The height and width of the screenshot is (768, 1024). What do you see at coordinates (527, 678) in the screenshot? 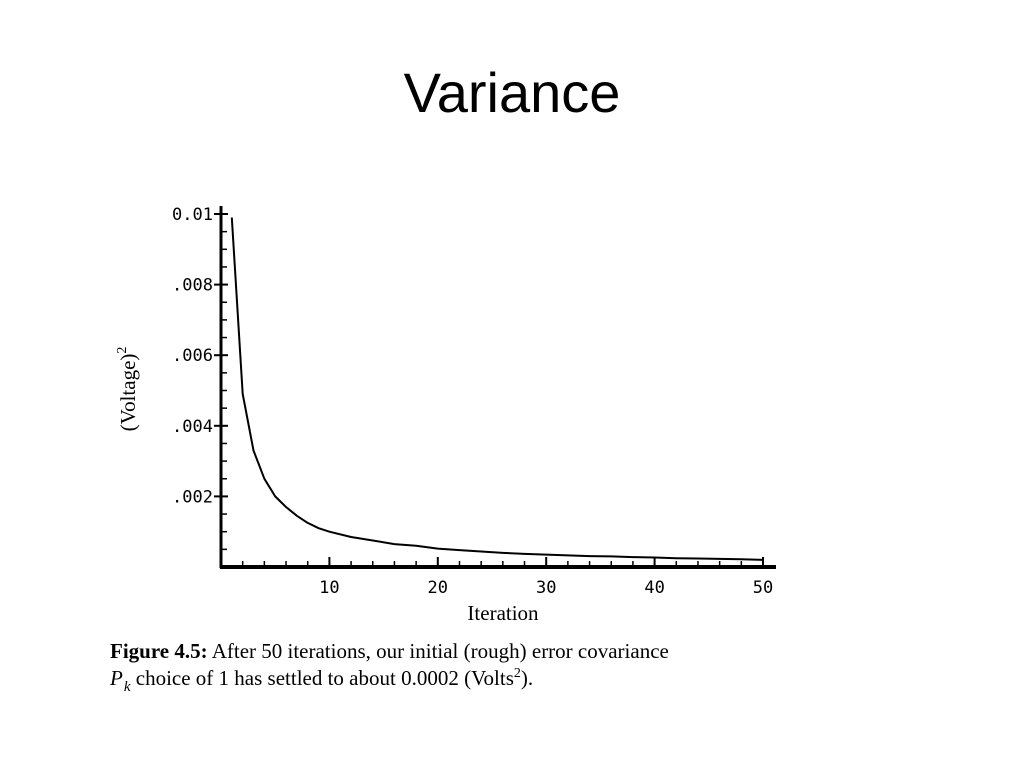
I see `caption-line-2-end: ).` at bounding box center [527, 678].